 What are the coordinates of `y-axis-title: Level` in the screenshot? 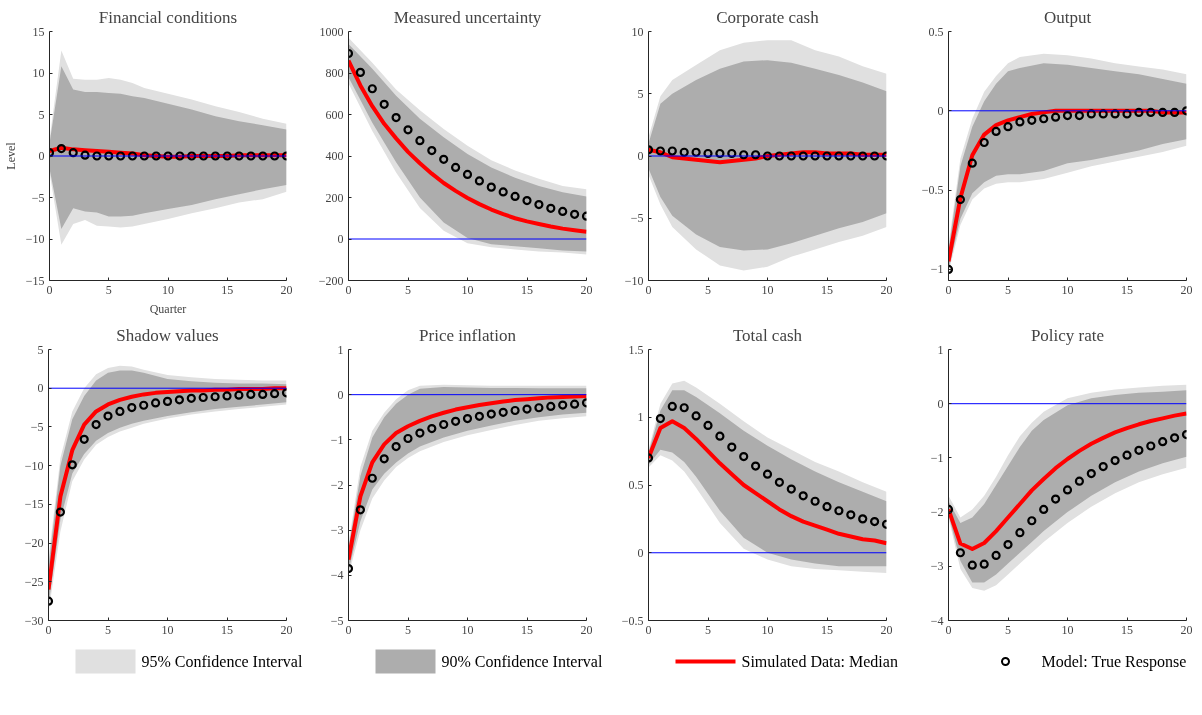 It's located at (10, 155).